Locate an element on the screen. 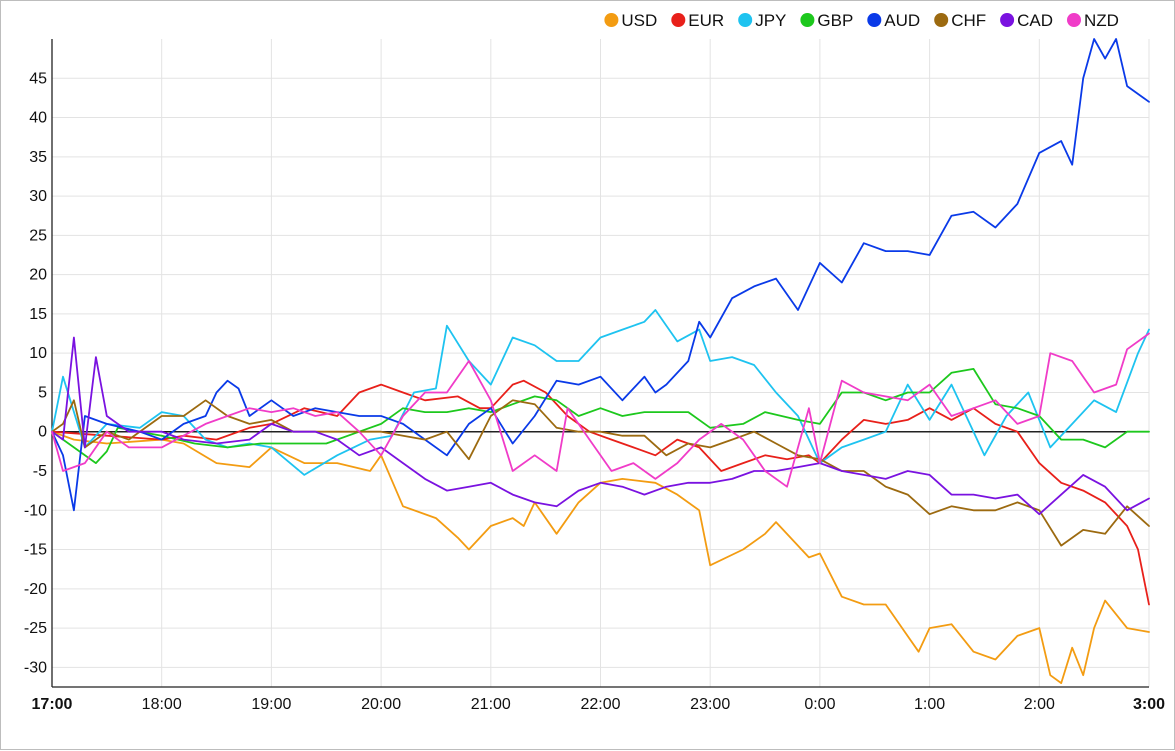 The image size is (1175, 751). y-tick-label: -30 is located at coordinates (35, 667).